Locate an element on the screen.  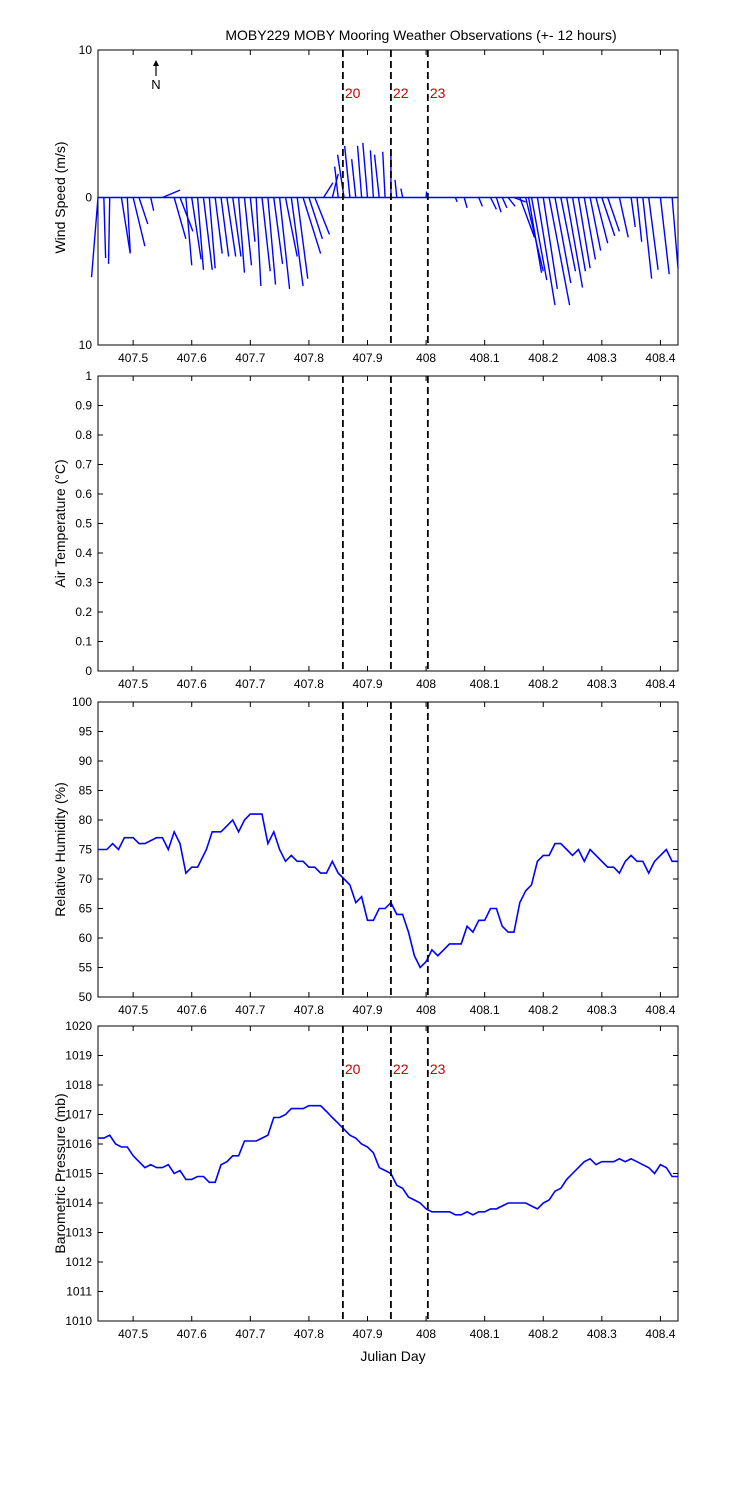
y-tick-label: 85 is located at coordinates (86, 791).